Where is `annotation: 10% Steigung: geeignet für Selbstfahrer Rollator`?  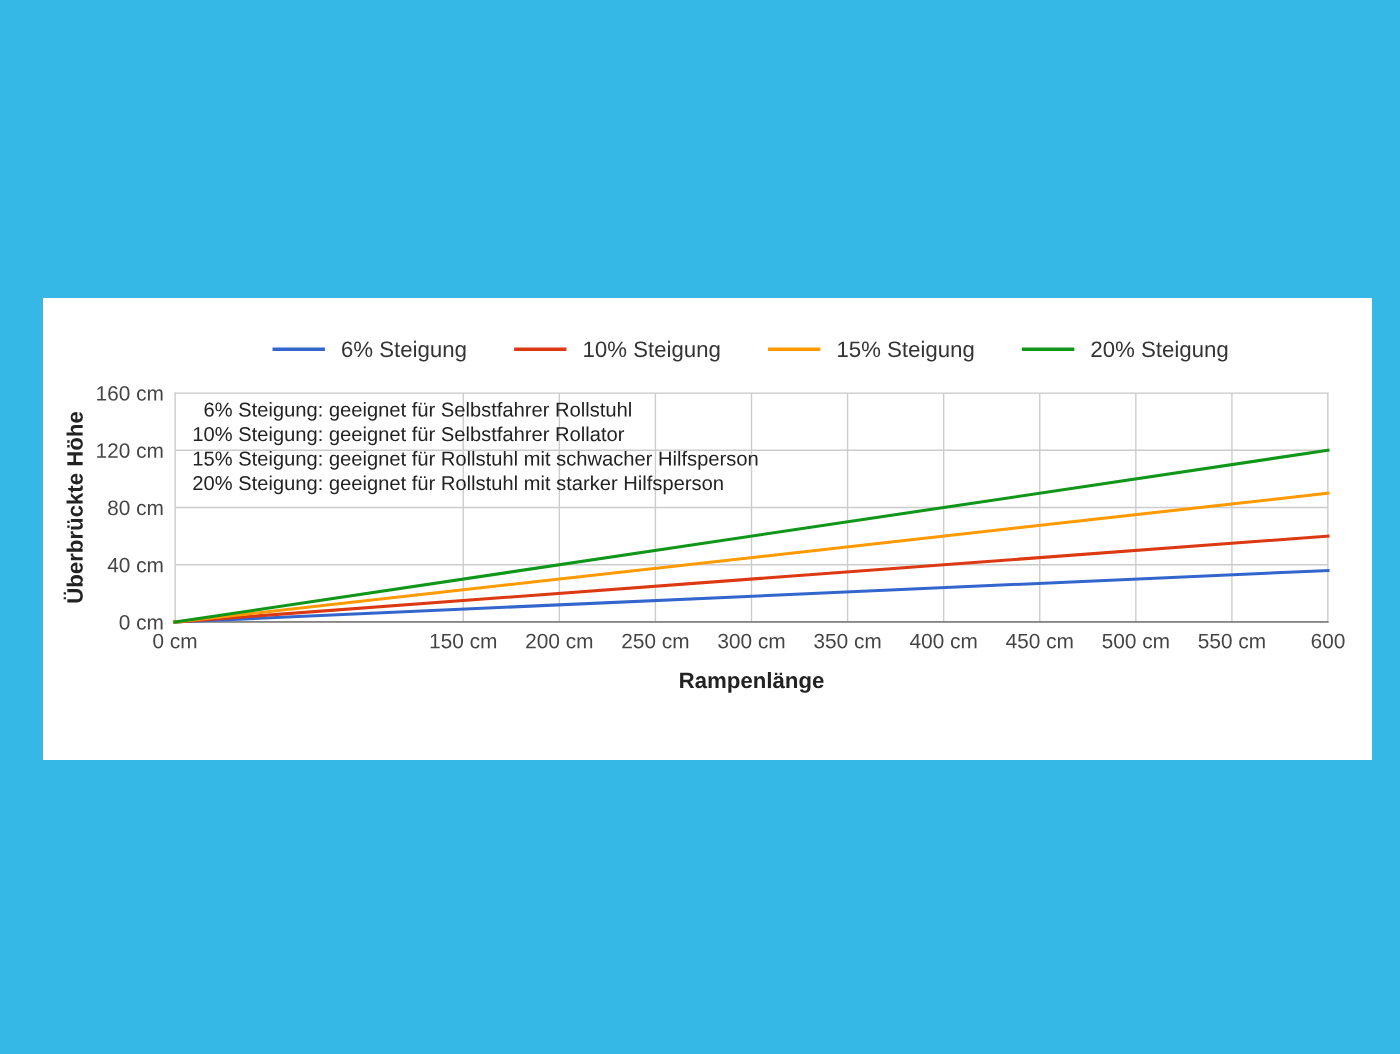
annotation: 10% Steigung: geeignet für Selbstfahrer Rollator is located at coordinates (409, 436).